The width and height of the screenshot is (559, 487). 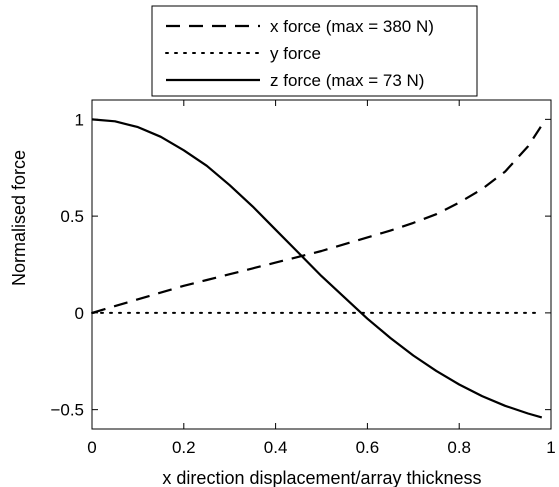 I want to click on legend-label: y force, so click(x=295, y=53).